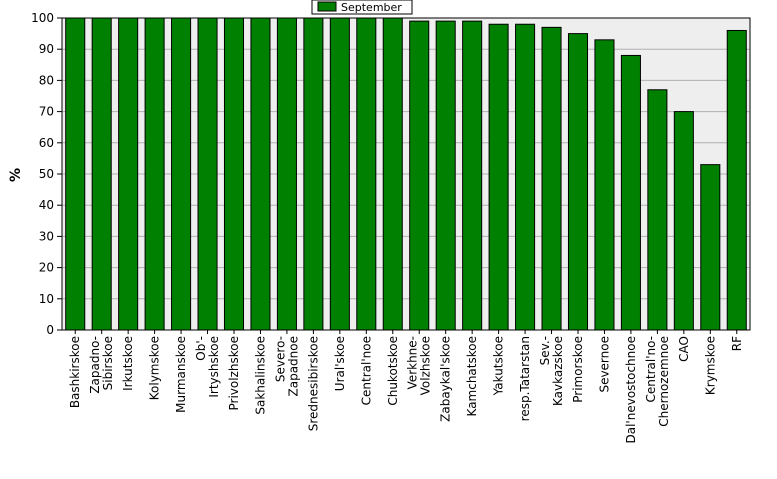 Image resolution: width=777 pixels, height=479 pixels. What do you see at coordinates (446, 379) in the screenshot?
I see `x-tick-label: Zabaykal'skoe` at bounding box center [446, 379].